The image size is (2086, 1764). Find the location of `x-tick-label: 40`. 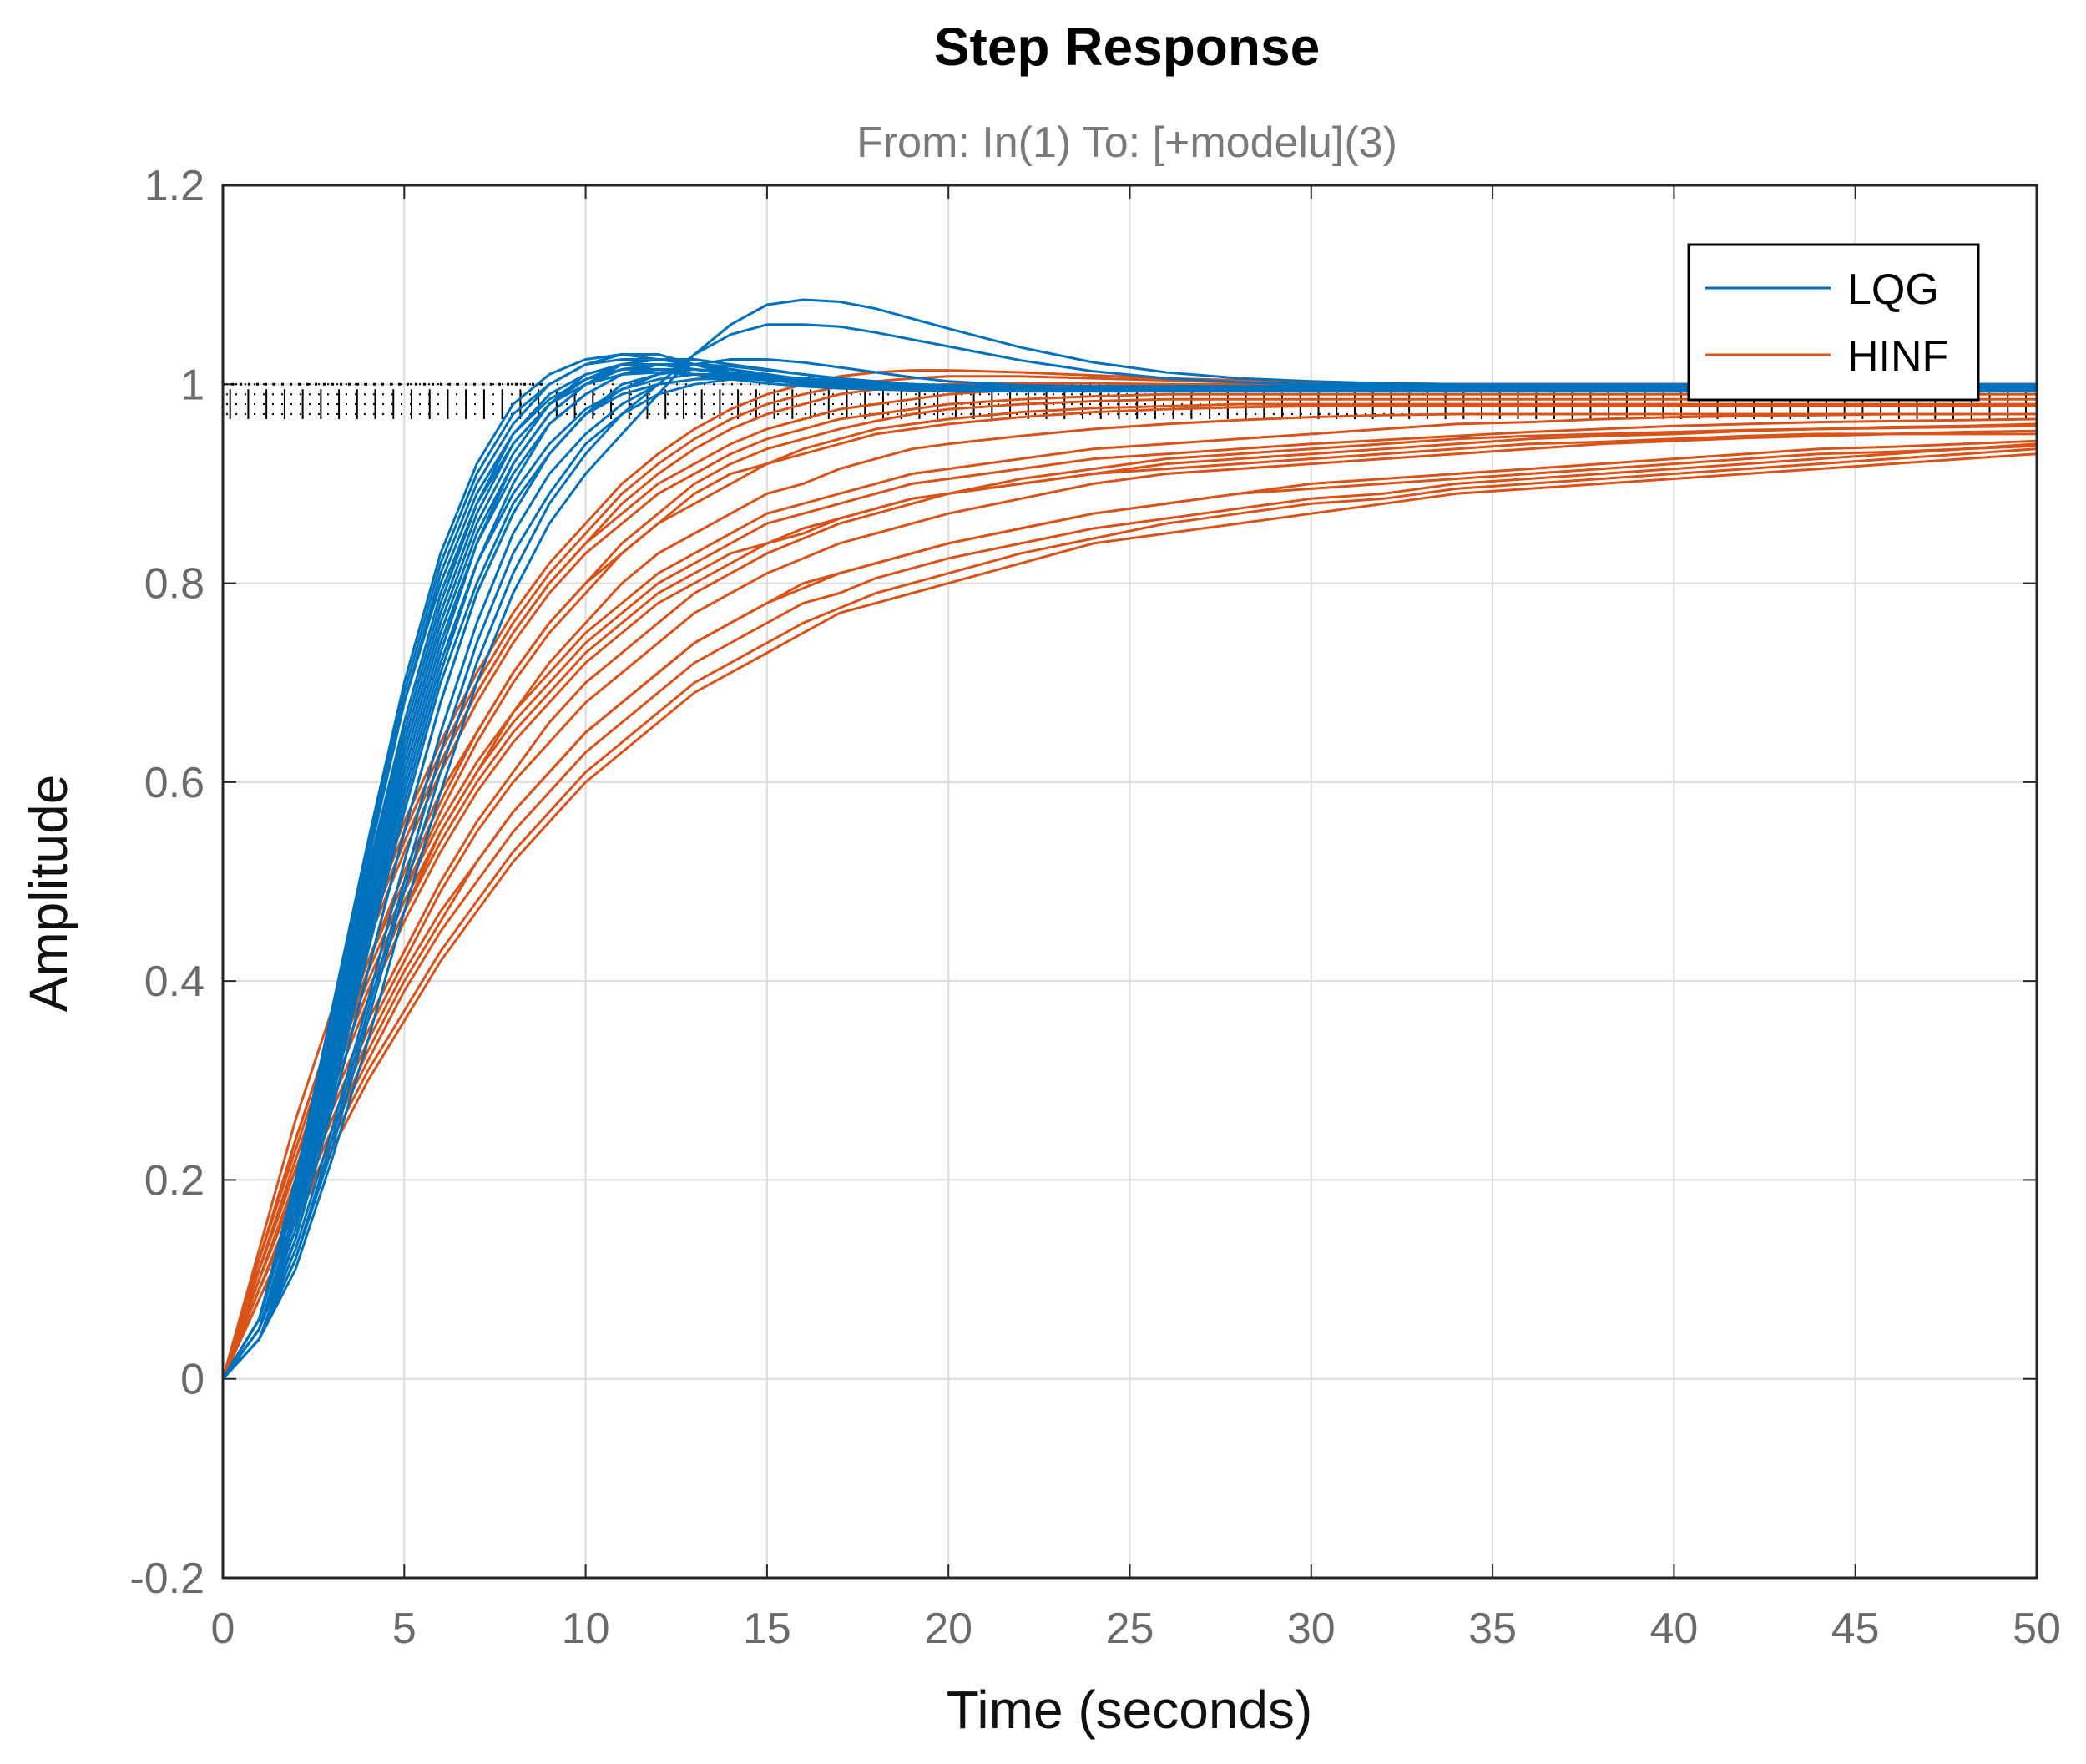

x-tick-label: 40 is located at coordinates (1674, 1629).